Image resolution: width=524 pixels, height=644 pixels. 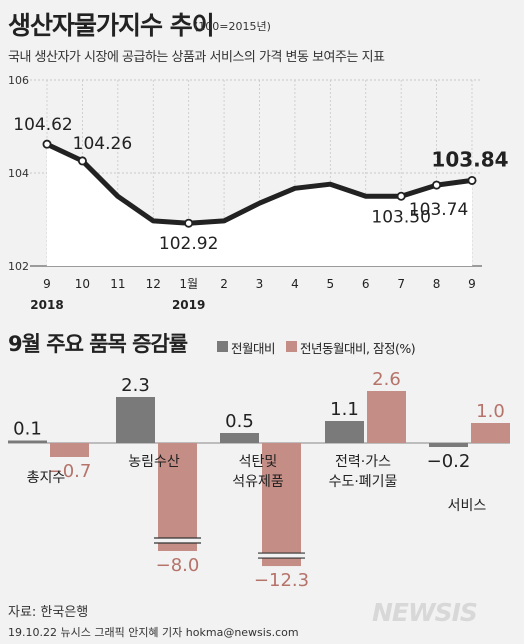 What do you see at coordinates (437, 284) in the screenshot?
I see `x-tick-label: 8` at bounding box center [437, 284].